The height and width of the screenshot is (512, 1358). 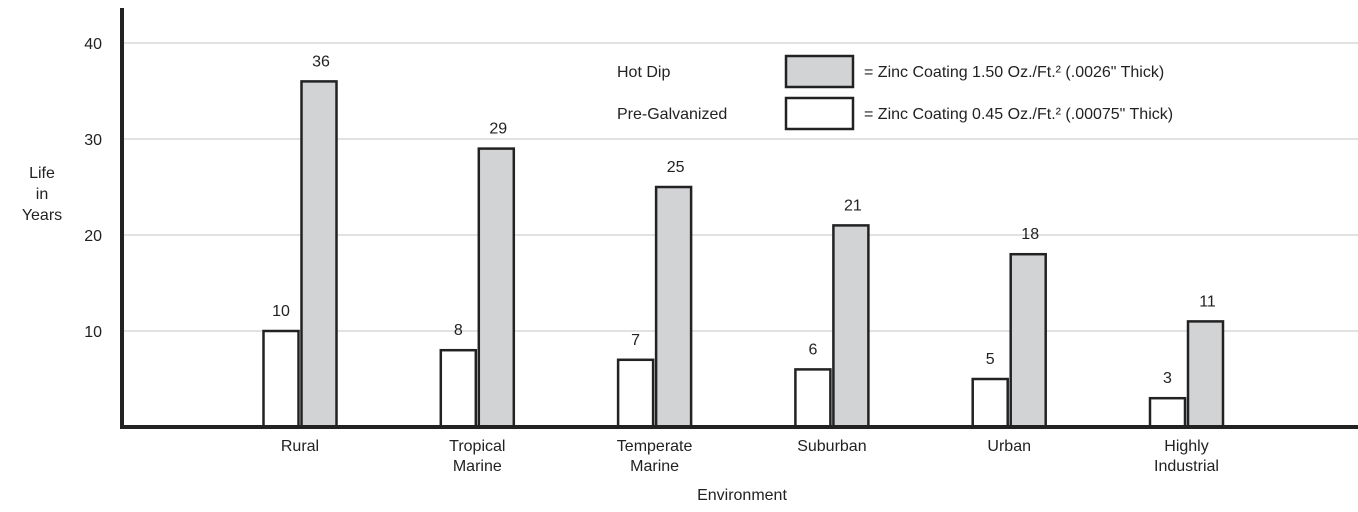 What do you see at coordinates (477, 446) in the screenshot?
I see `x-tick-label: Tropical` at bounding box center [477, 446].